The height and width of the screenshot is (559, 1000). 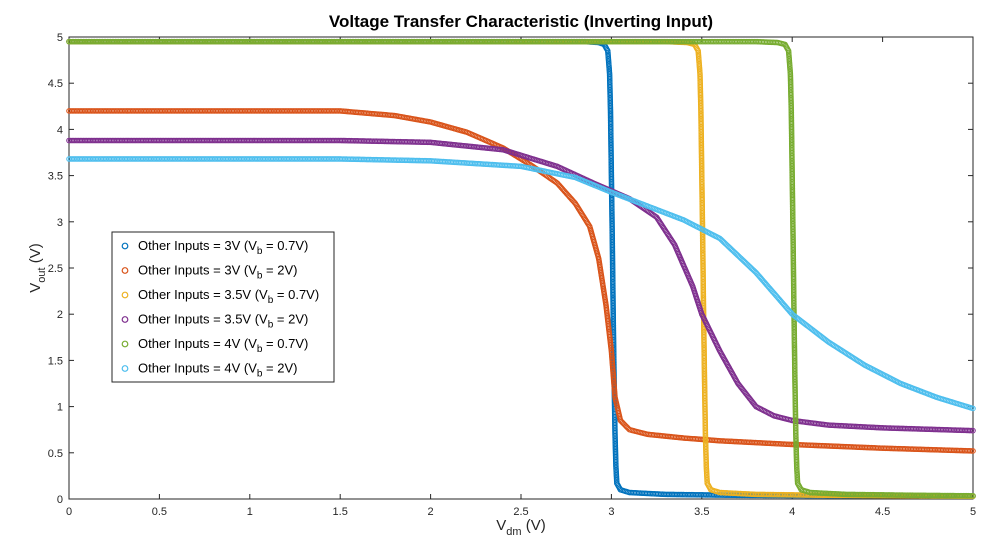 What do you see at coordinates (513, 532) in the screenshot?
I see `x-label-sub: dm` at bounding box center [513, 532].